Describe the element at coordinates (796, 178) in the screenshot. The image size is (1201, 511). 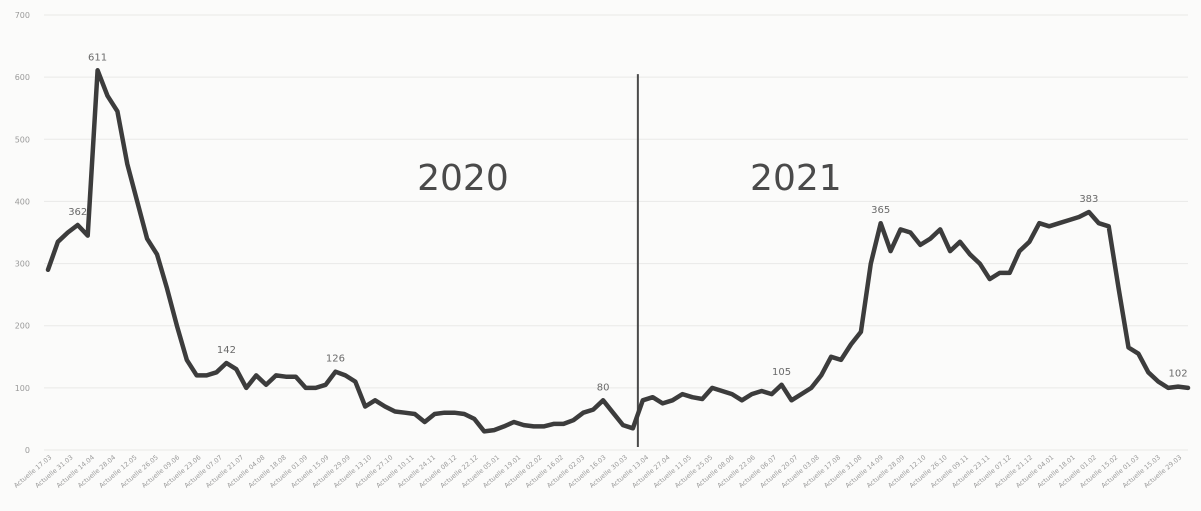
I see `year-label-2021: 2021` at that location.